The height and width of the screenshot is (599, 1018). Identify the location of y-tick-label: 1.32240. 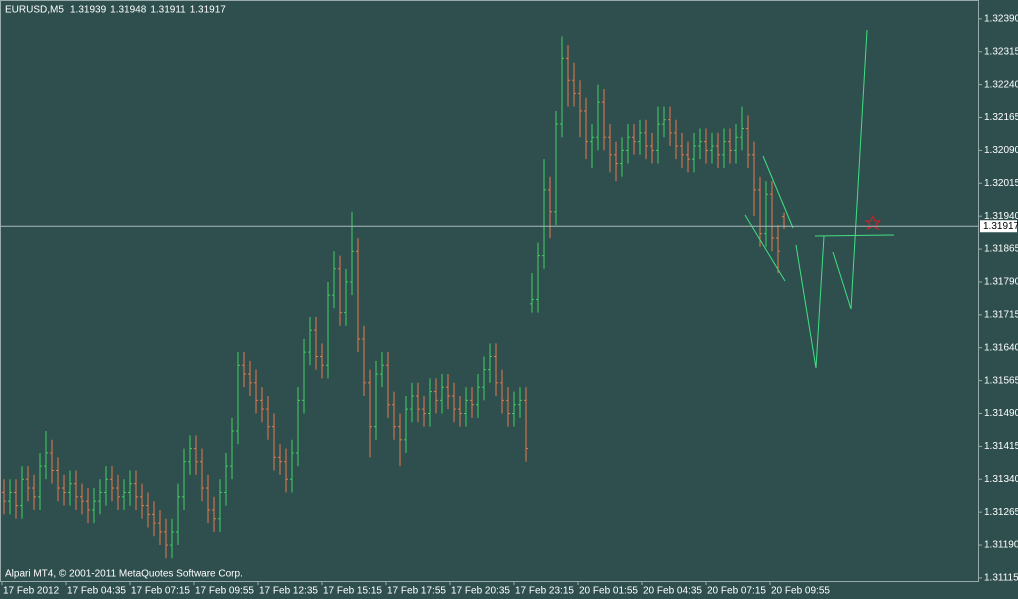
(1001, 84).